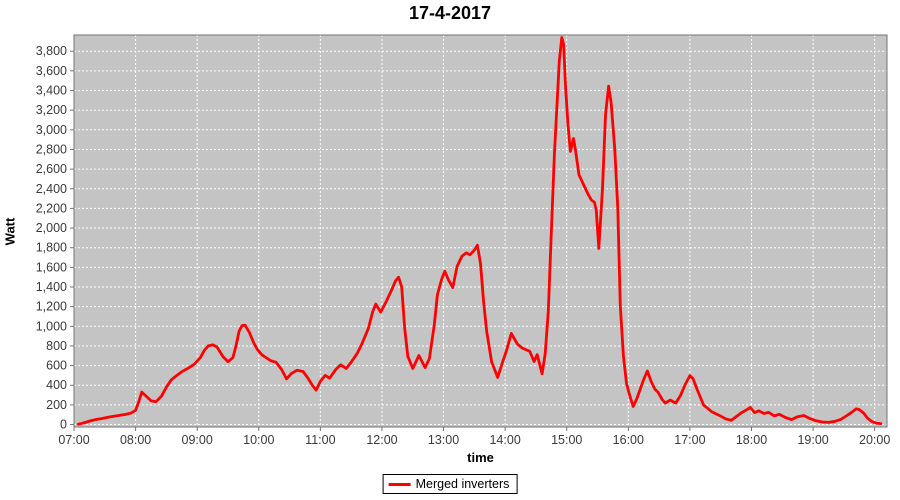  Describe the element at coordinates (56, 405) in the screenshot. I see `y-tick-label: 200` at that location.